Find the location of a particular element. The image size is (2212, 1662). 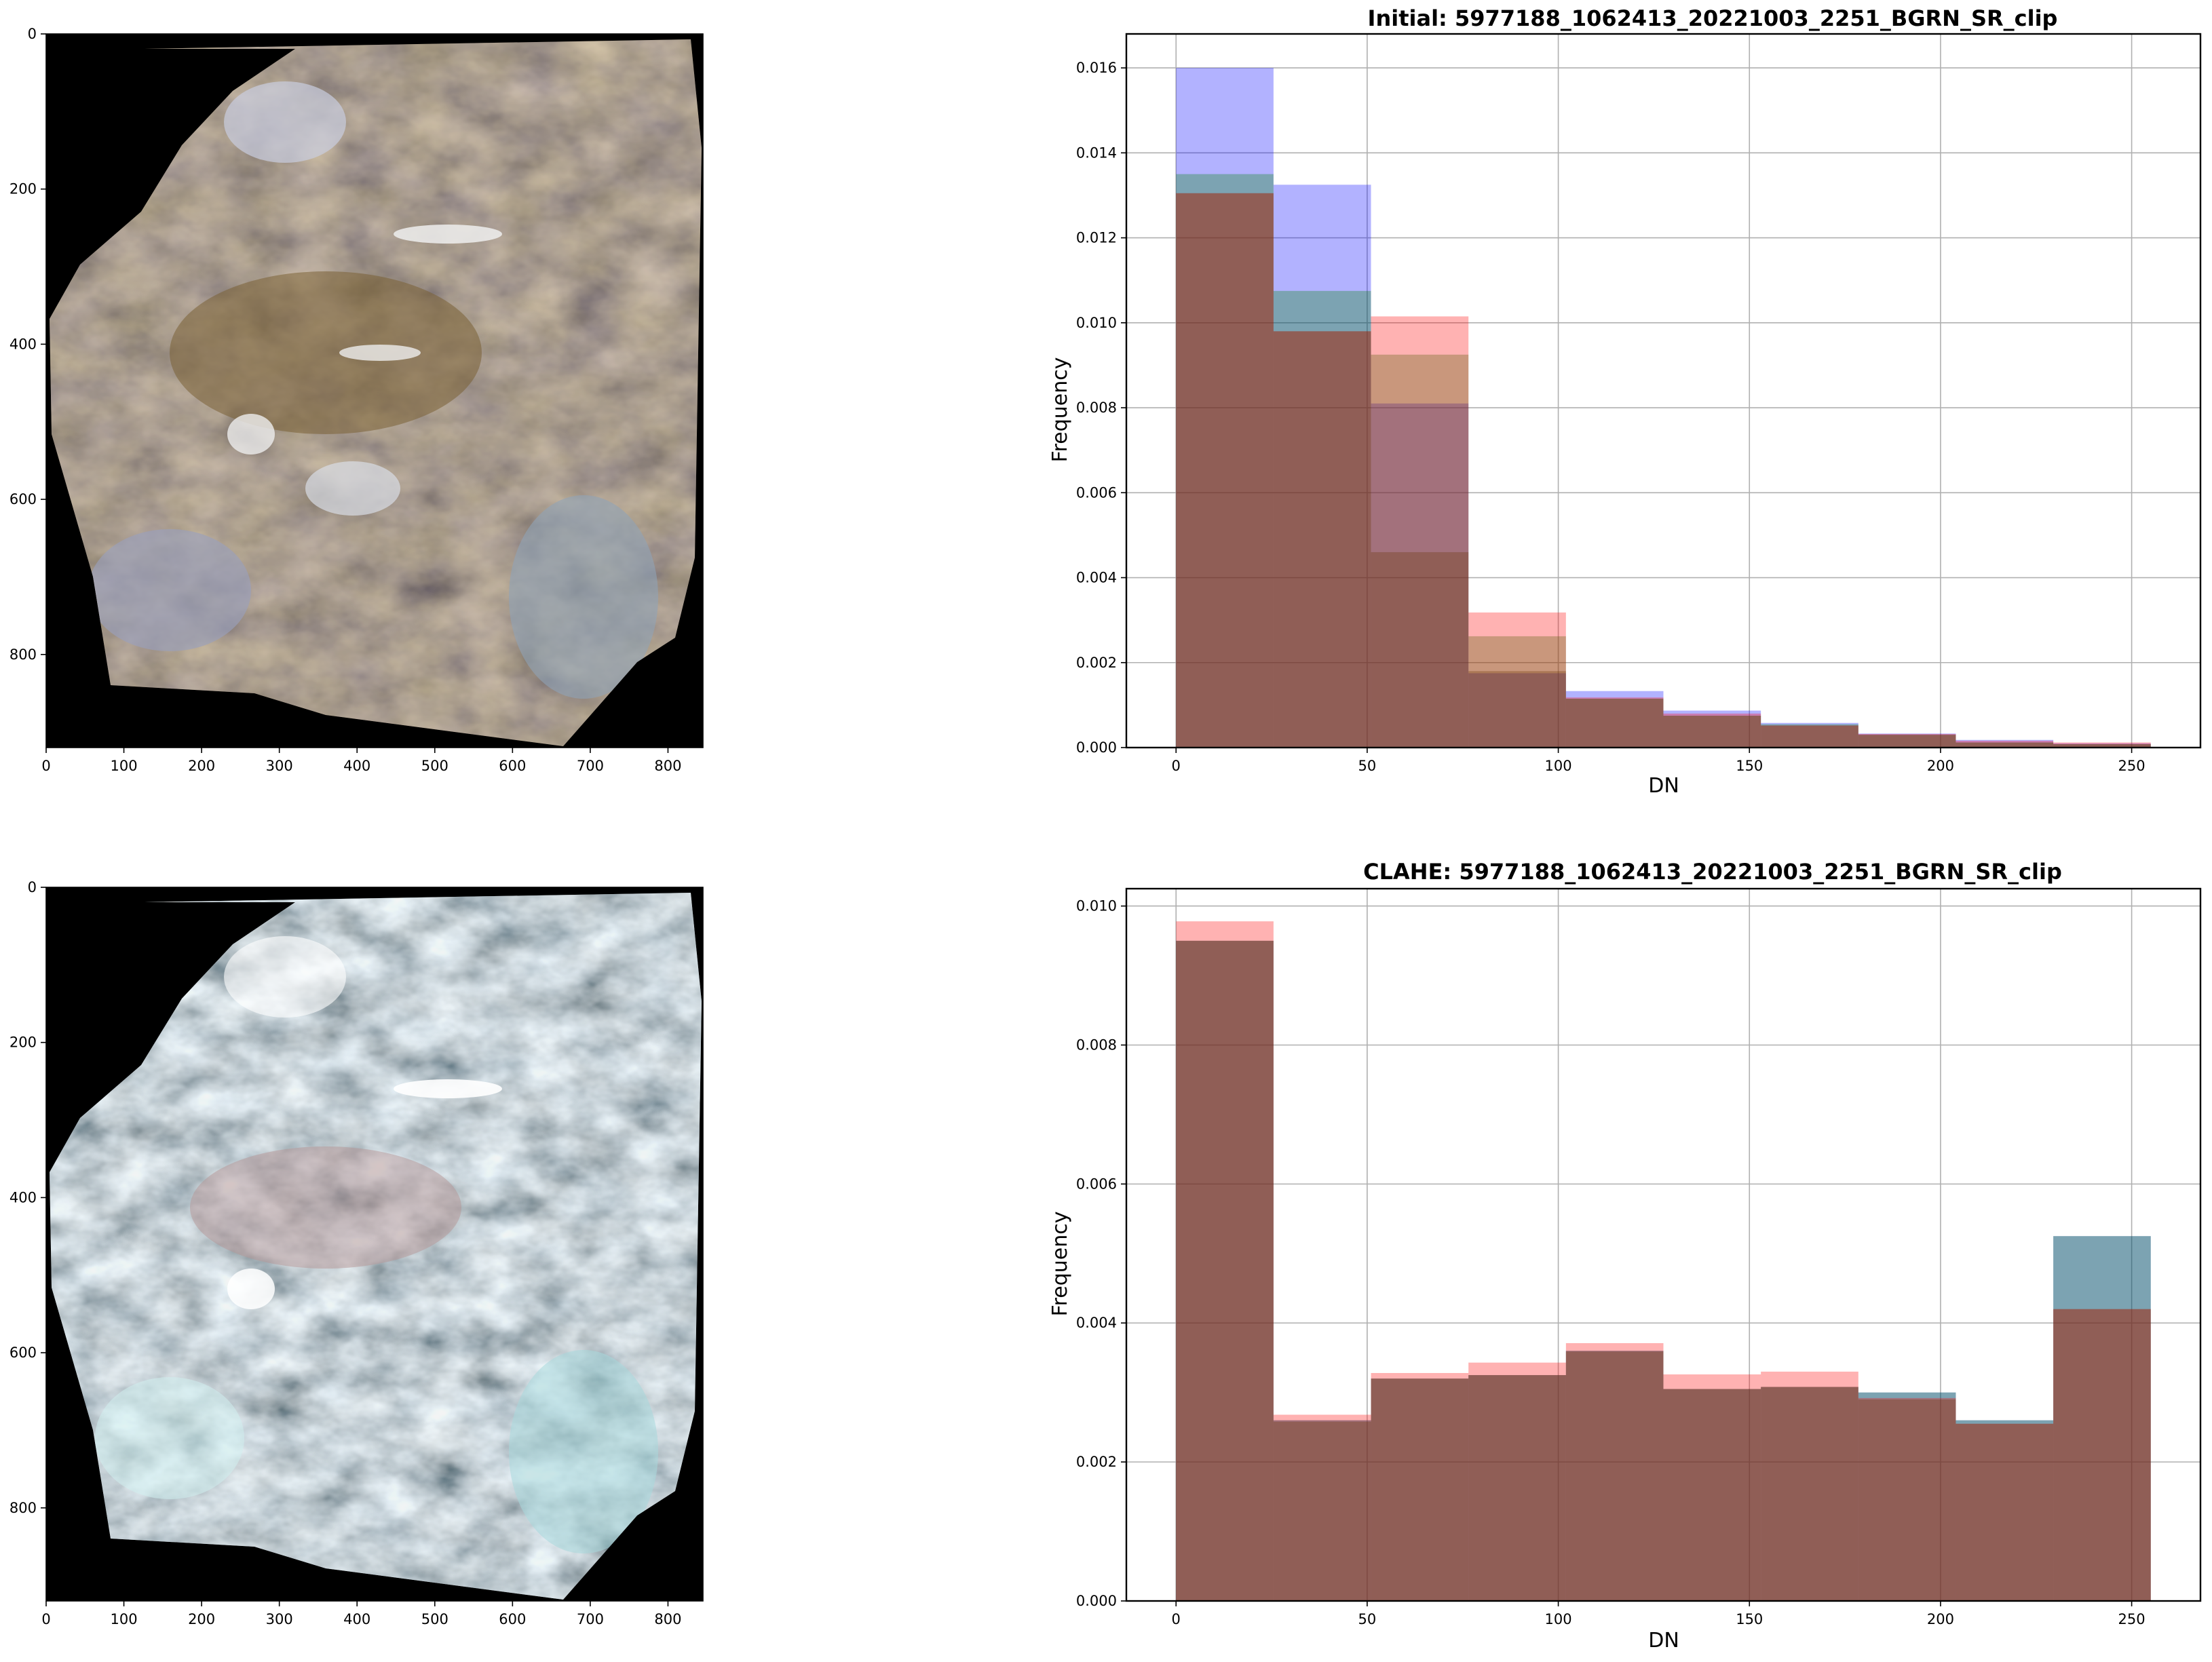

y-tick-label: 0.014 is located at coordinates (1096, 152).